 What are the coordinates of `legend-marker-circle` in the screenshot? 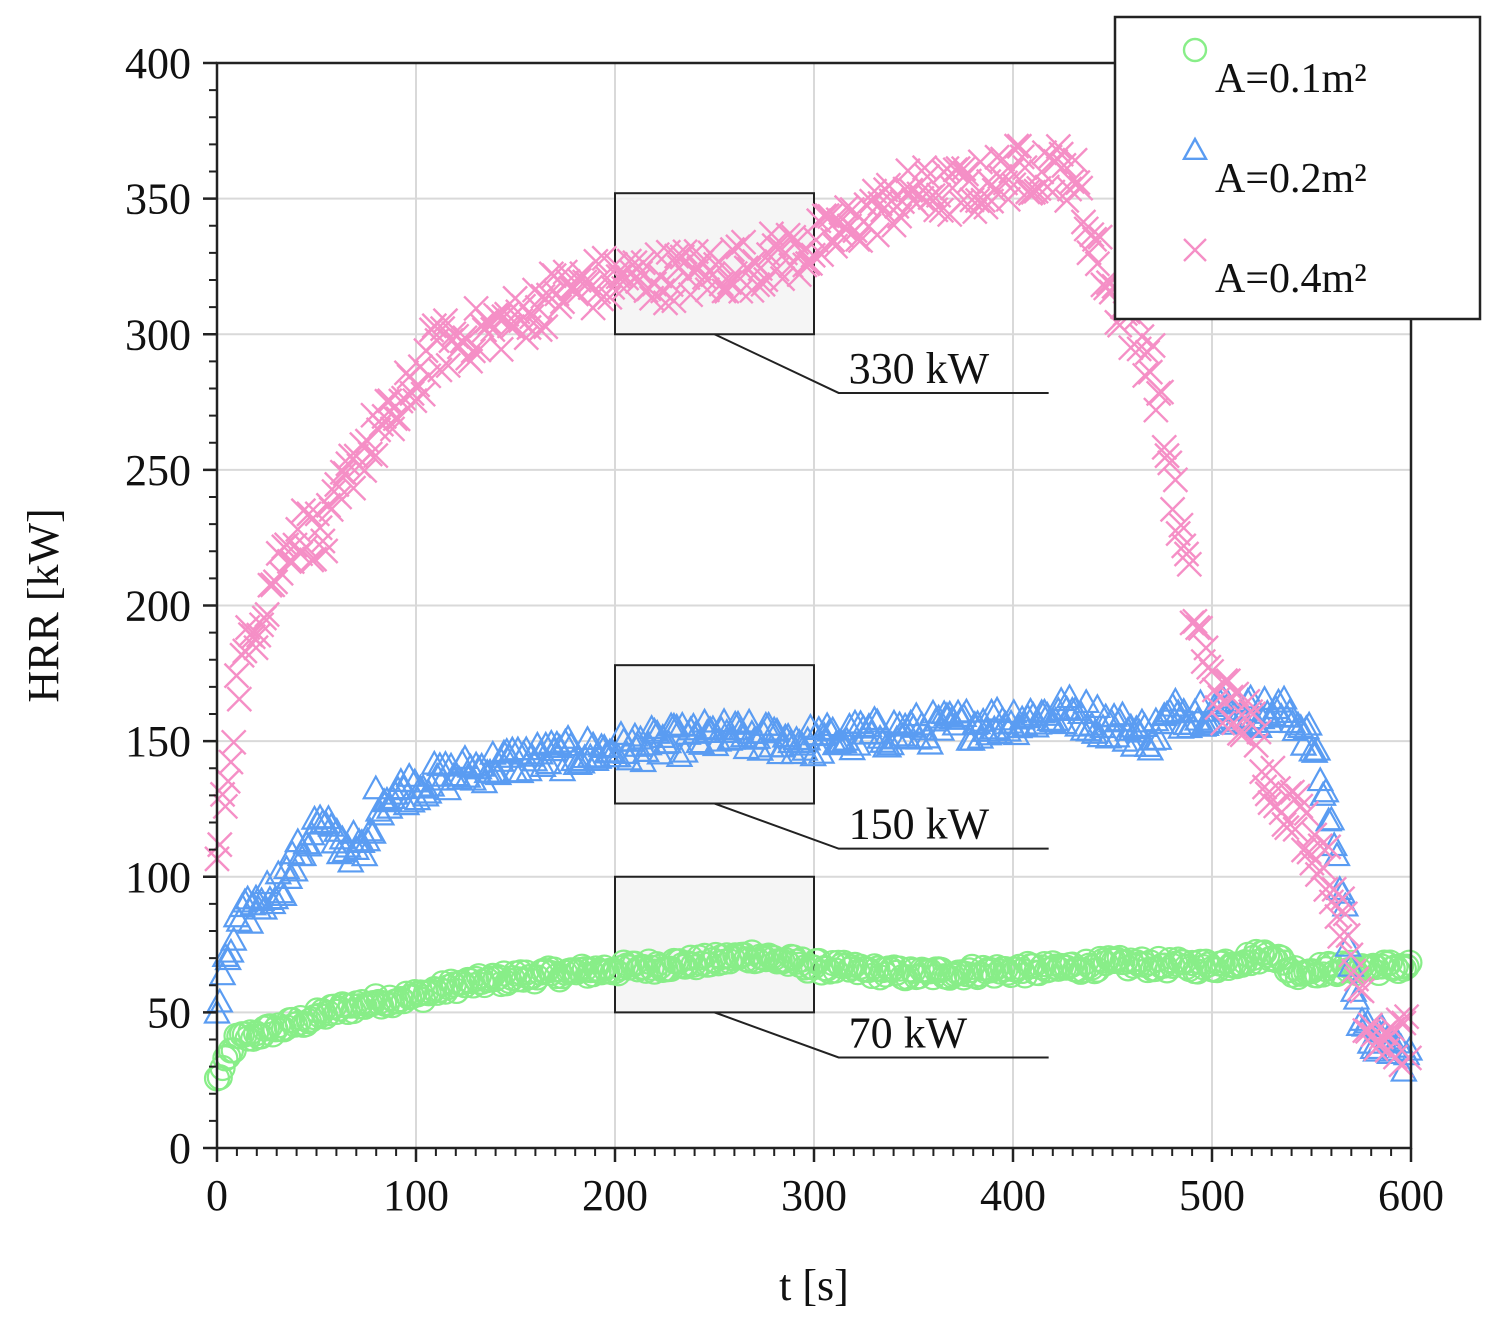 It's located at (1195, 50).